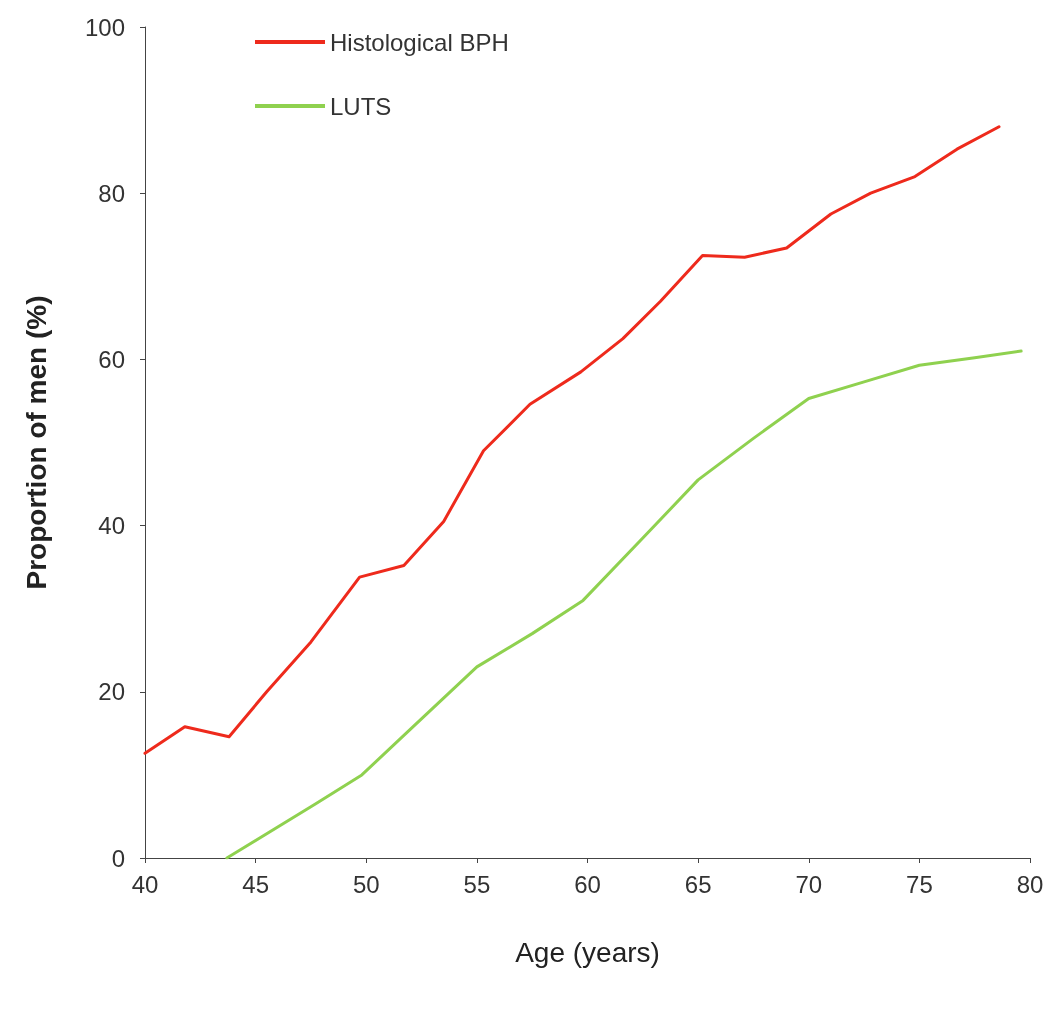  Describe the element at coordinates (477, 884) in the screenshot. I see `x-tick-label: 55` at that location.